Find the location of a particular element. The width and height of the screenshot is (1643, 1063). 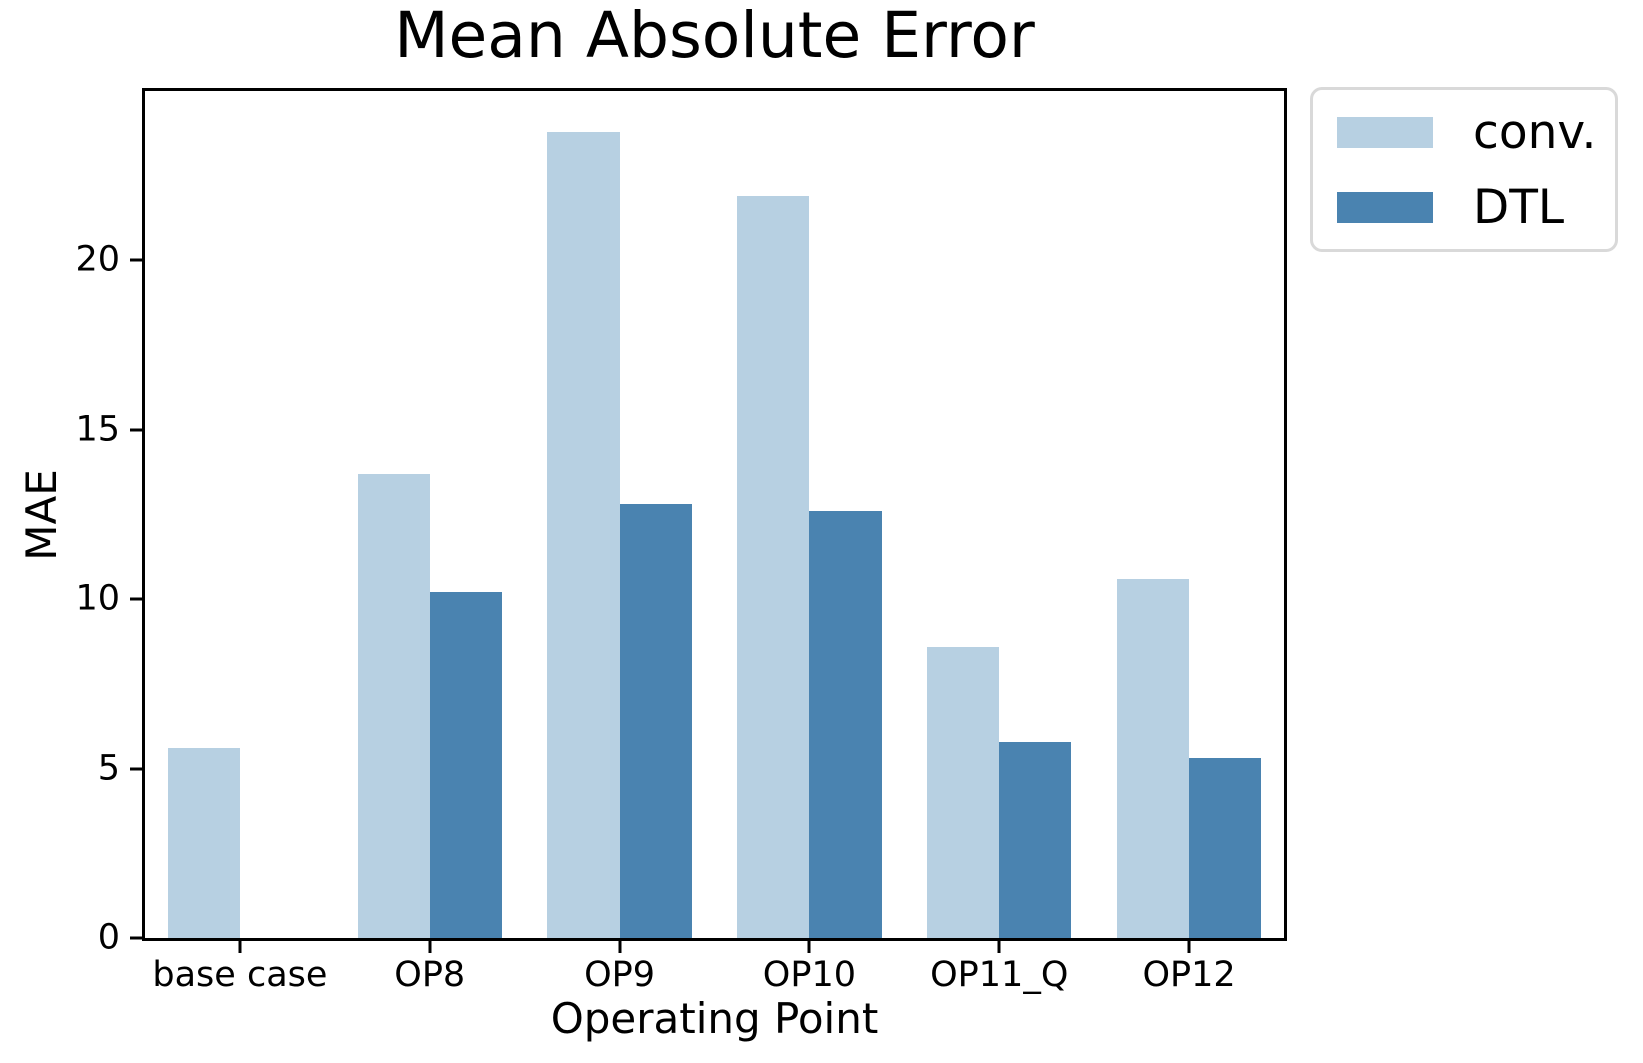

x-tick-mark-op8 is located at coordinates (430, 947).